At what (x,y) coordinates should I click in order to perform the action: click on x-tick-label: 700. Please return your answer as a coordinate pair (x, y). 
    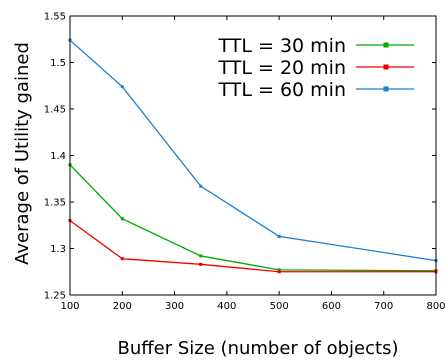
    Looking at the image, I should click on (383, 306).